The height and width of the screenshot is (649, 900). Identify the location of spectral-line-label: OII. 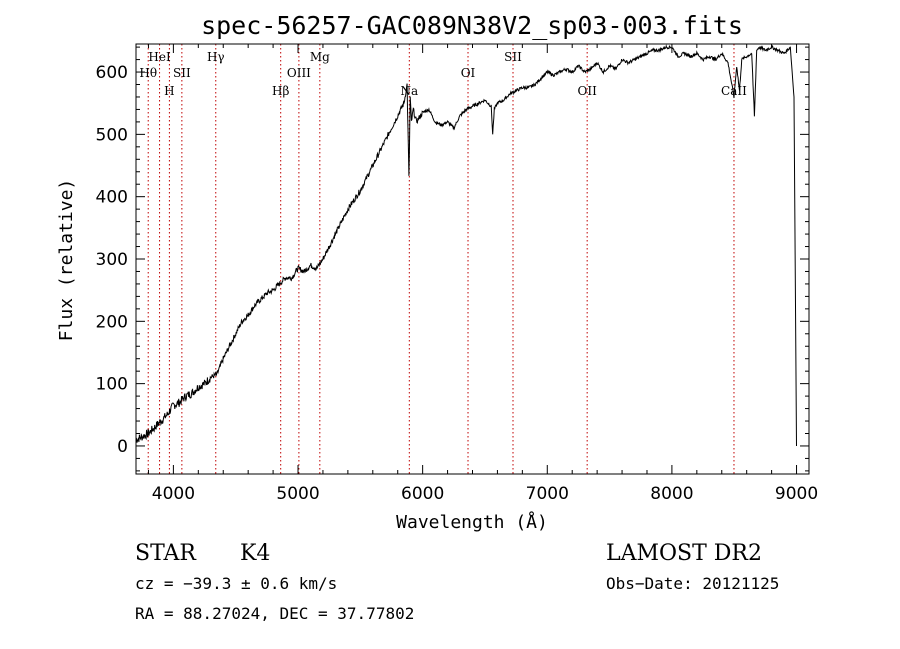
(587, 91).